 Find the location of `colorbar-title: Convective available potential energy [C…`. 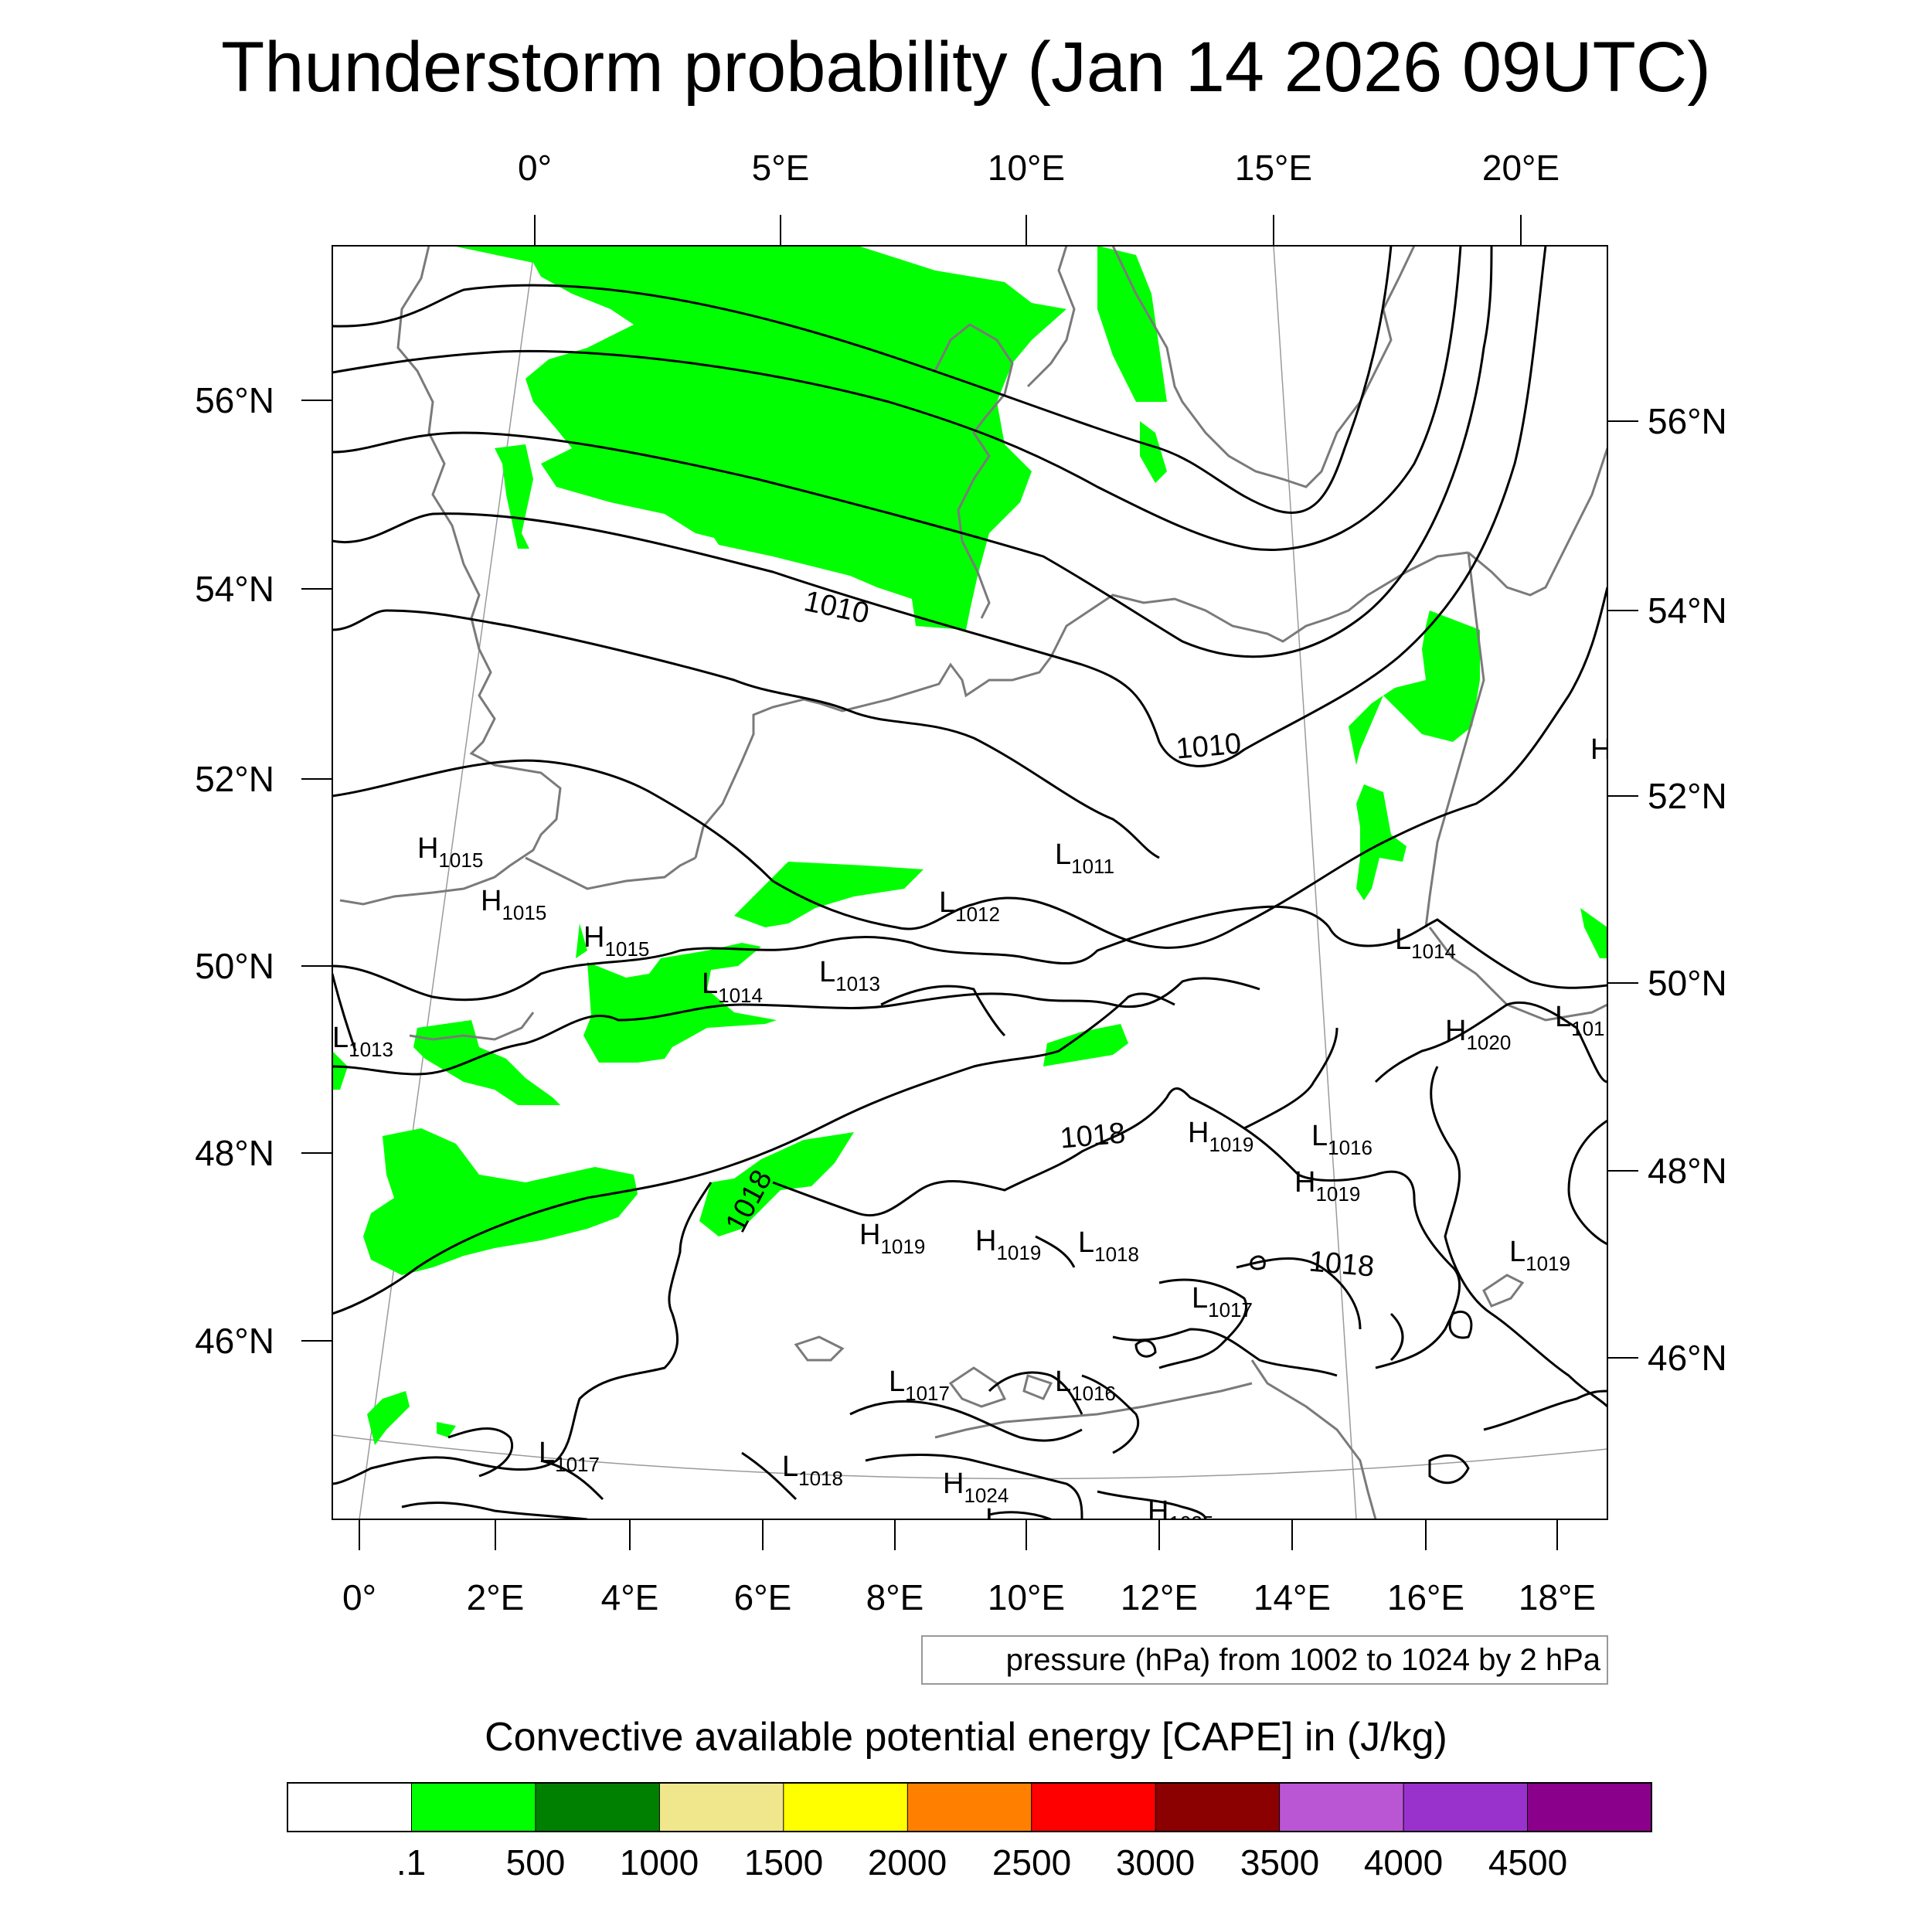

colorbar-title: Convective available potential energy [C… is located at coordinates (966, 1738).